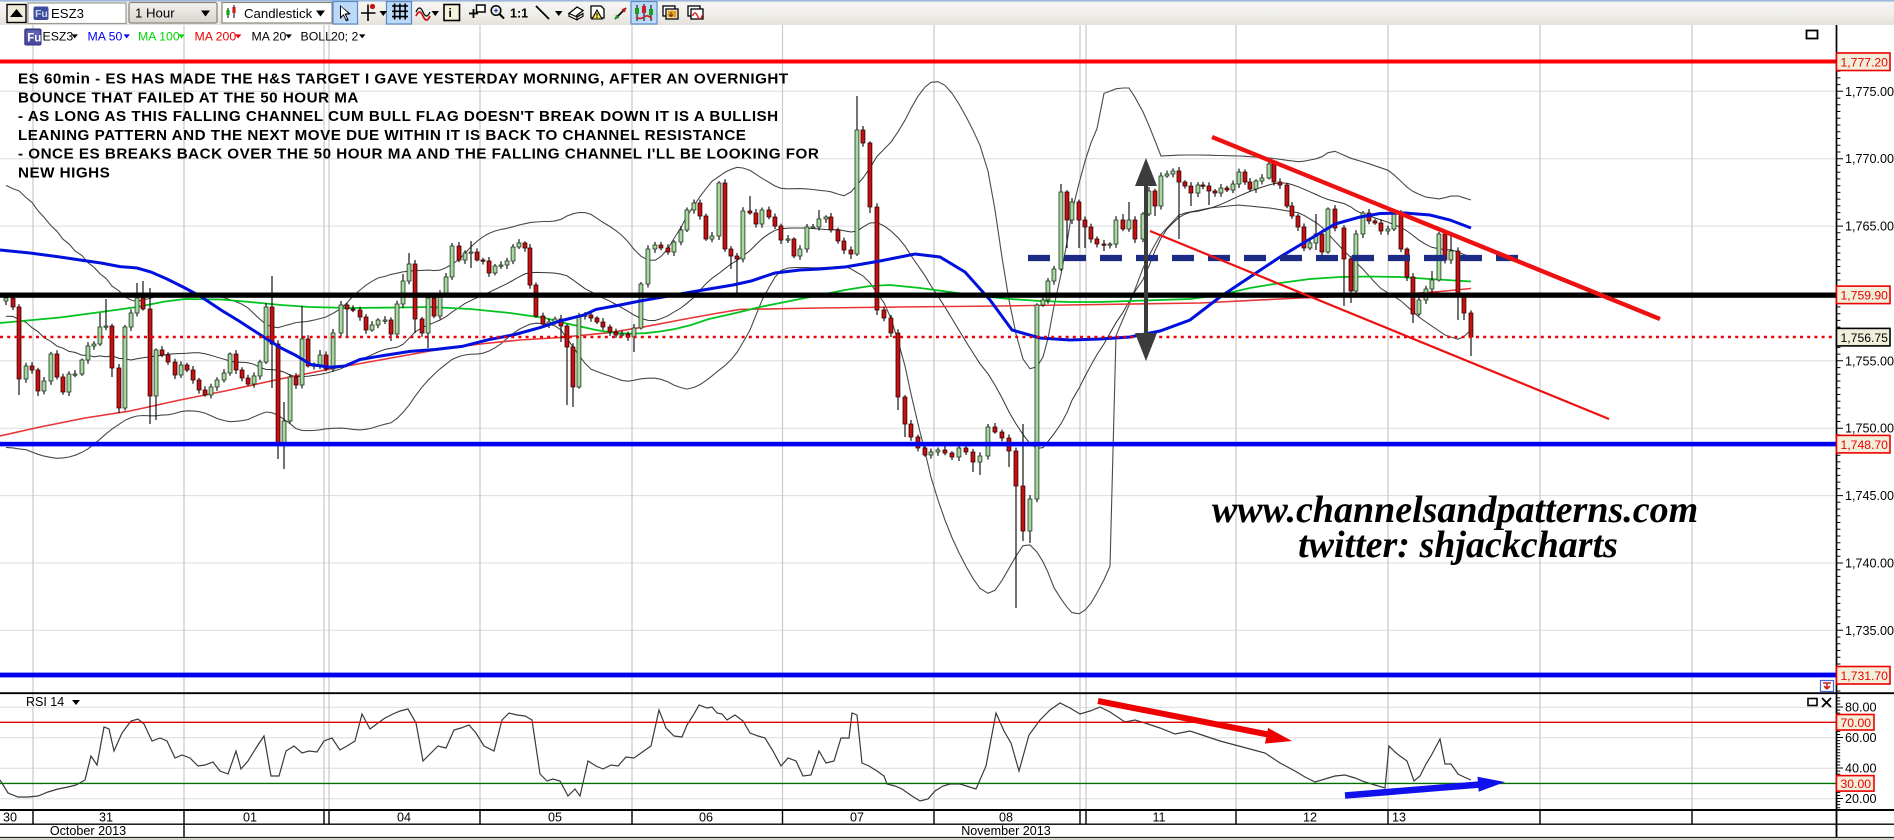 The width and height of the screenshot is (1894, 840). I want to click on svg-text: 80.00, so click(1861, 708).